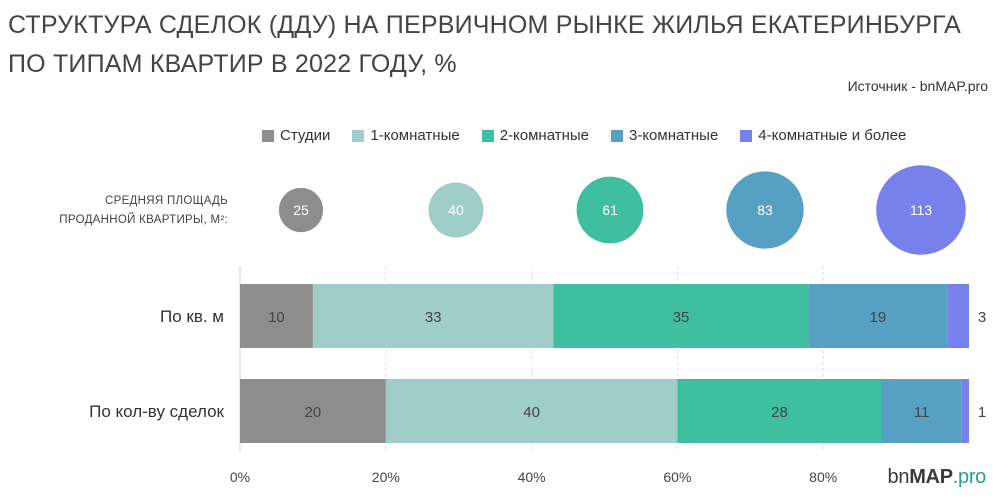 The image size is (1000, 501). I want to click on bar-value-label: 35, so click(681, 317).